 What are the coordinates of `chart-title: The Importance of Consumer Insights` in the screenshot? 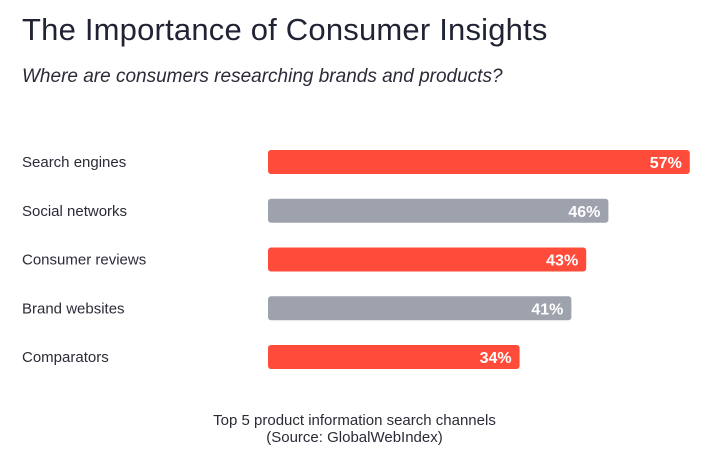 It's located at (285, 29).